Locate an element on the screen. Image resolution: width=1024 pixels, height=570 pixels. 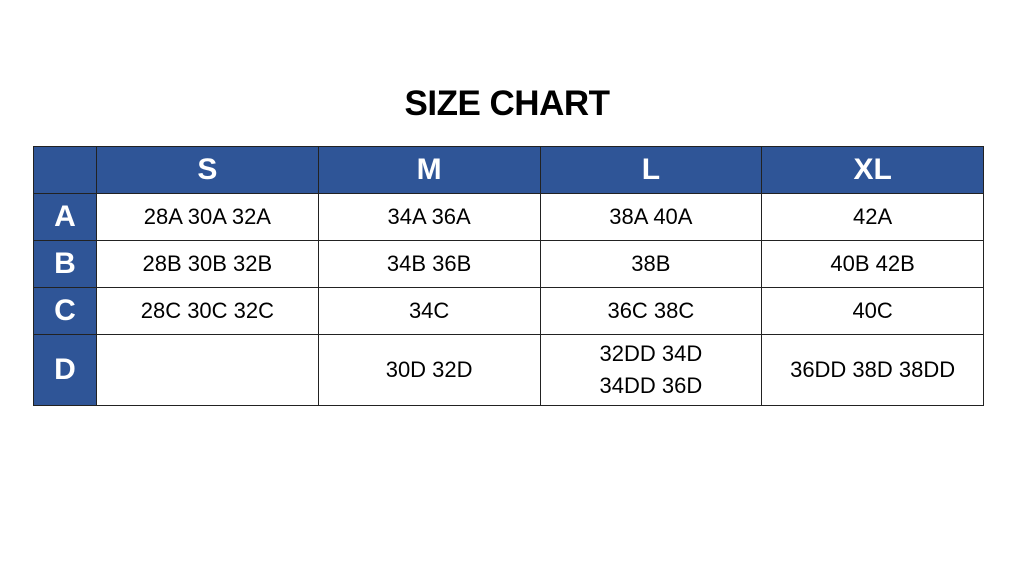
row-header: A is located at coordinates (65, 217).